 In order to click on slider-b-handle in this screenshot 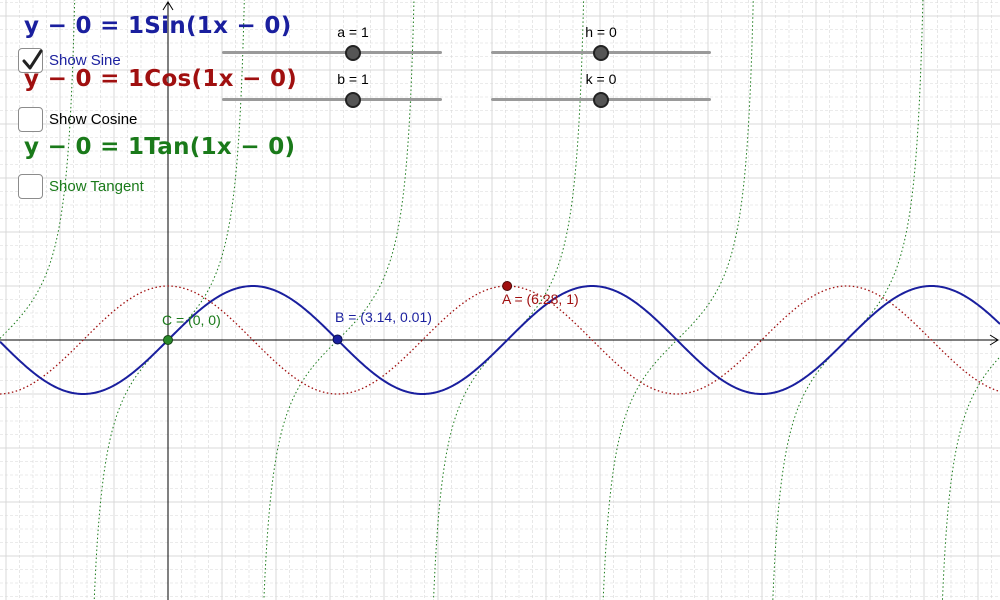, I will do `click(353, 100)`.